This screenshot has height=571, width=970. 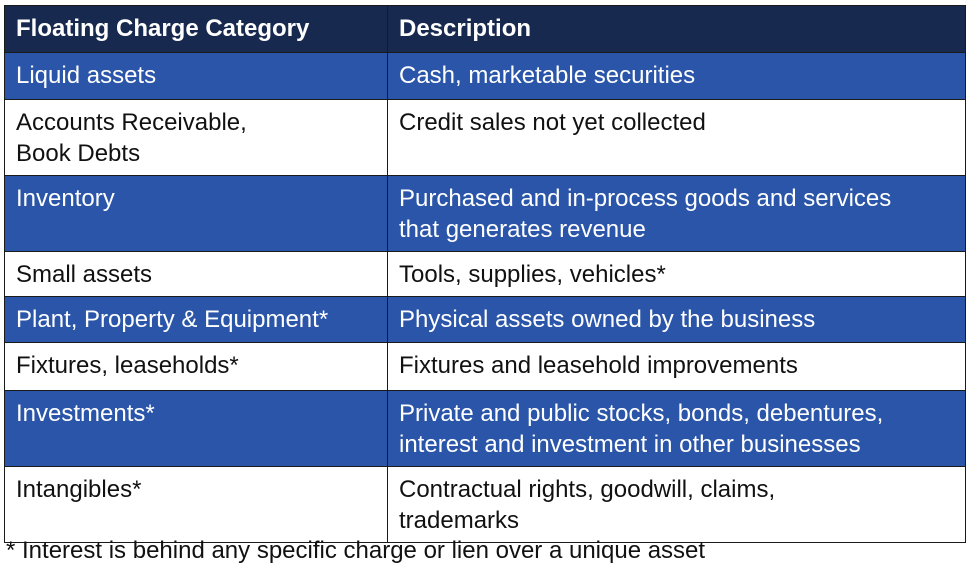 I want to click on category-text: Book Debts, so click(x=78, y=153).